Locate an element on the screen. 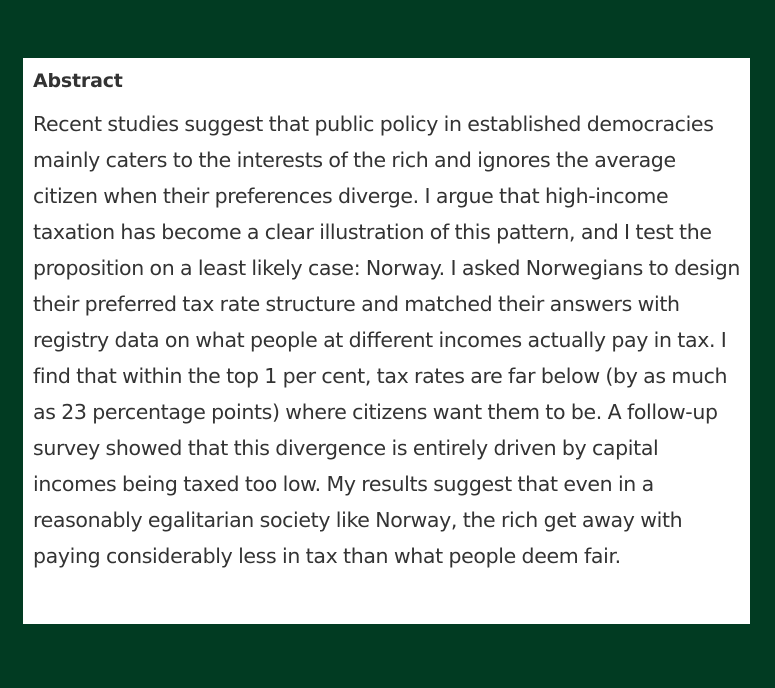  abstract-heading: Abstract is located at coordinates (78, 81).